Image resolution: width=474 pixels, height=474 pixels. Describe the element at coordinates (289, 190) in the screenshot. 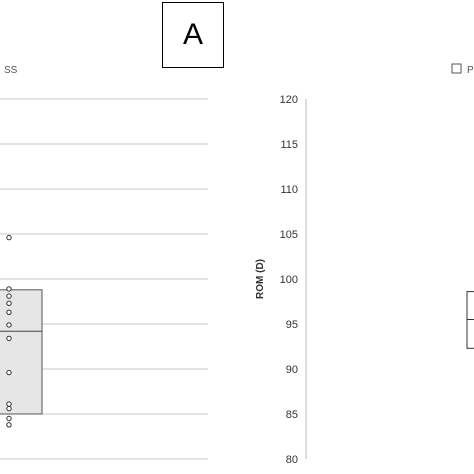

I see `y-tick-label-110: 110` at that location.